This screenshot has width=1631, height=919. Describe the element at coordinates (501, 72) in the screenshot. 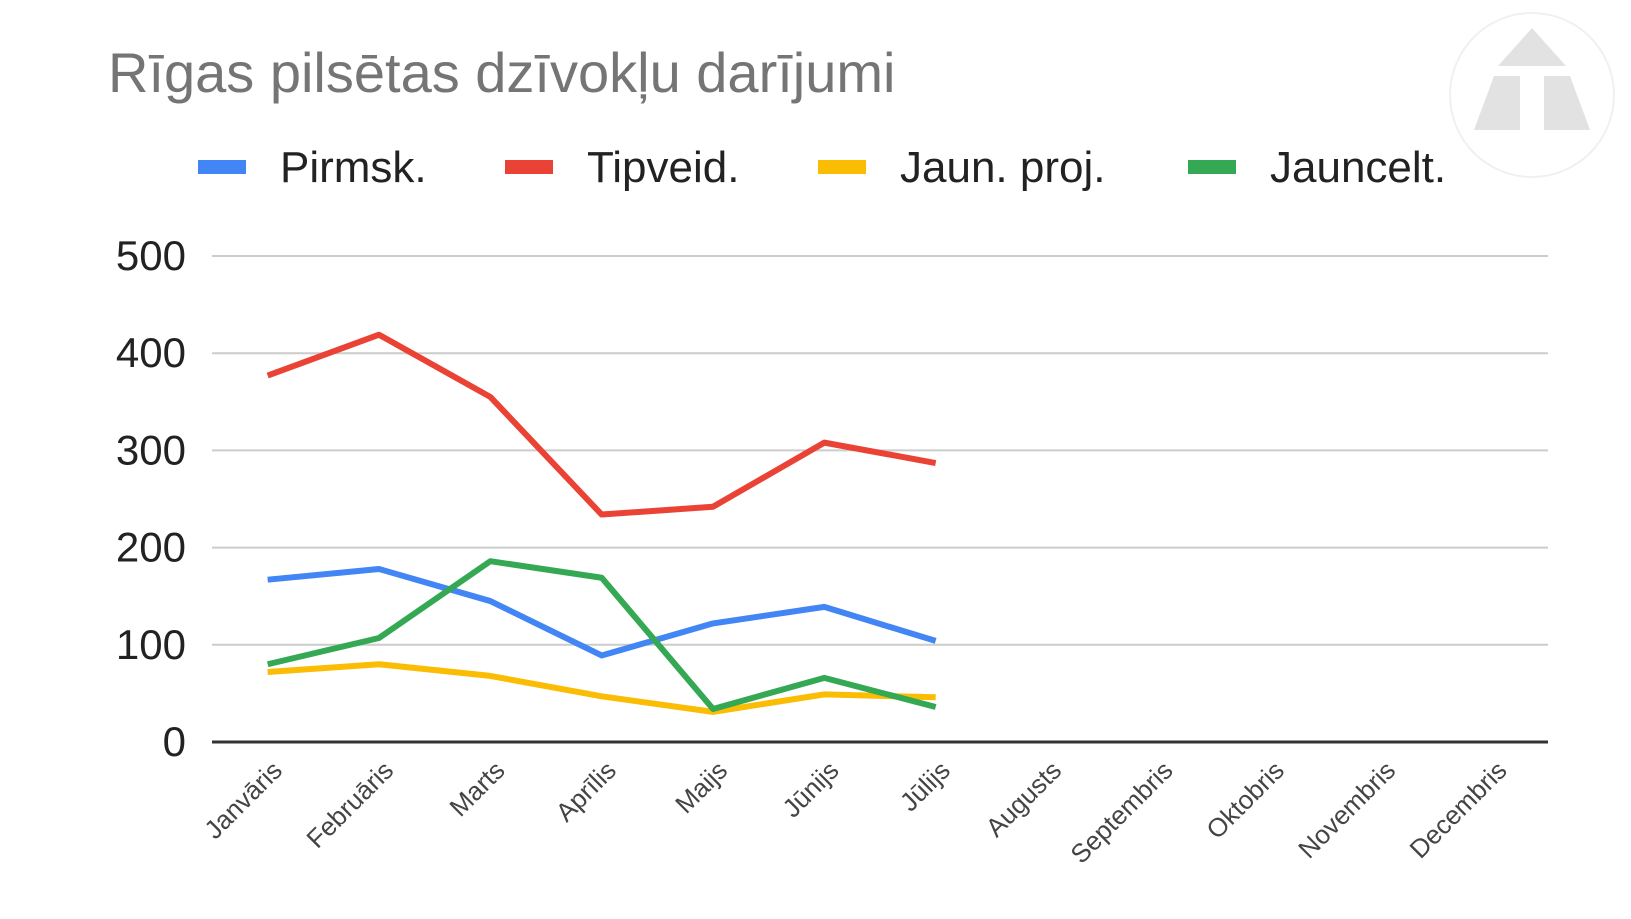

I see `chart-title: Rīgas pilsētas dzīvokļu darījumi` at that location.